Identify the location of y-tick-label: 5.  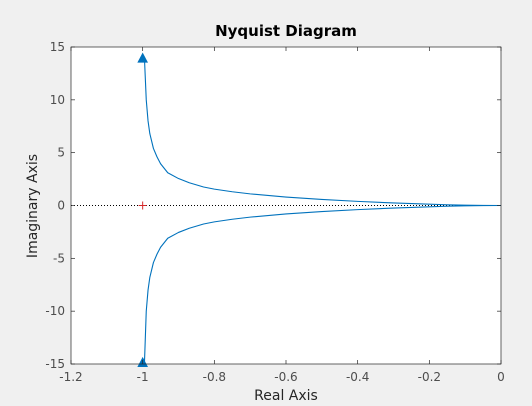
(61, 153).